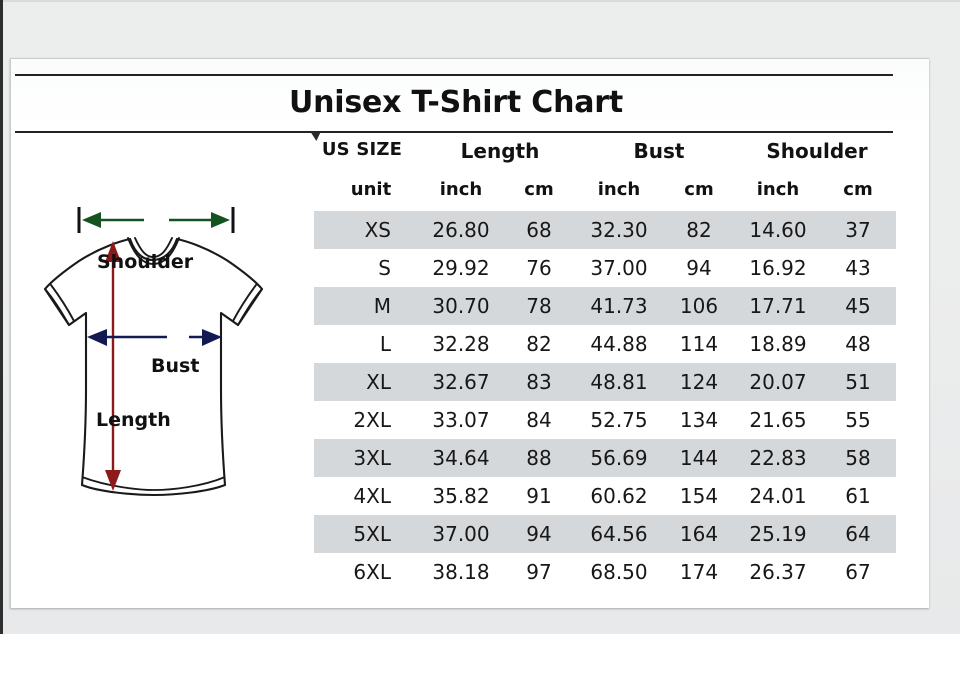  What do you see at coordinates (858, 496) in the screenshot?
I see `cell-shoulder-cm: 61` at bounding box center [858, 496].